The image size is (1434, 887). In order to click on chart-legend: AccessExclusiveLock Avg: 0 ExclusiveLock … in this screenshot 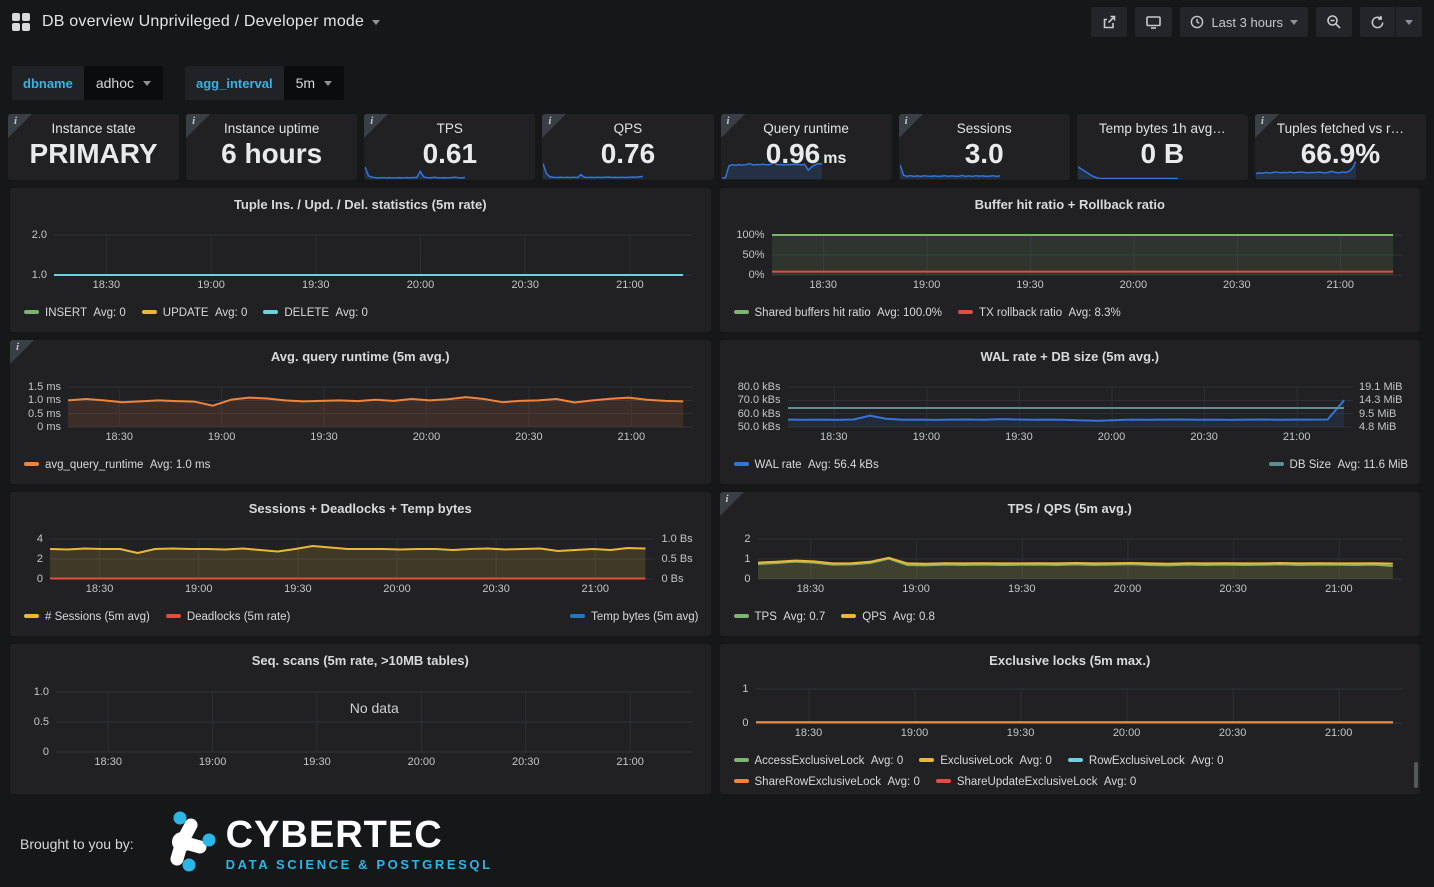, I will do `click(1071, 771)`.